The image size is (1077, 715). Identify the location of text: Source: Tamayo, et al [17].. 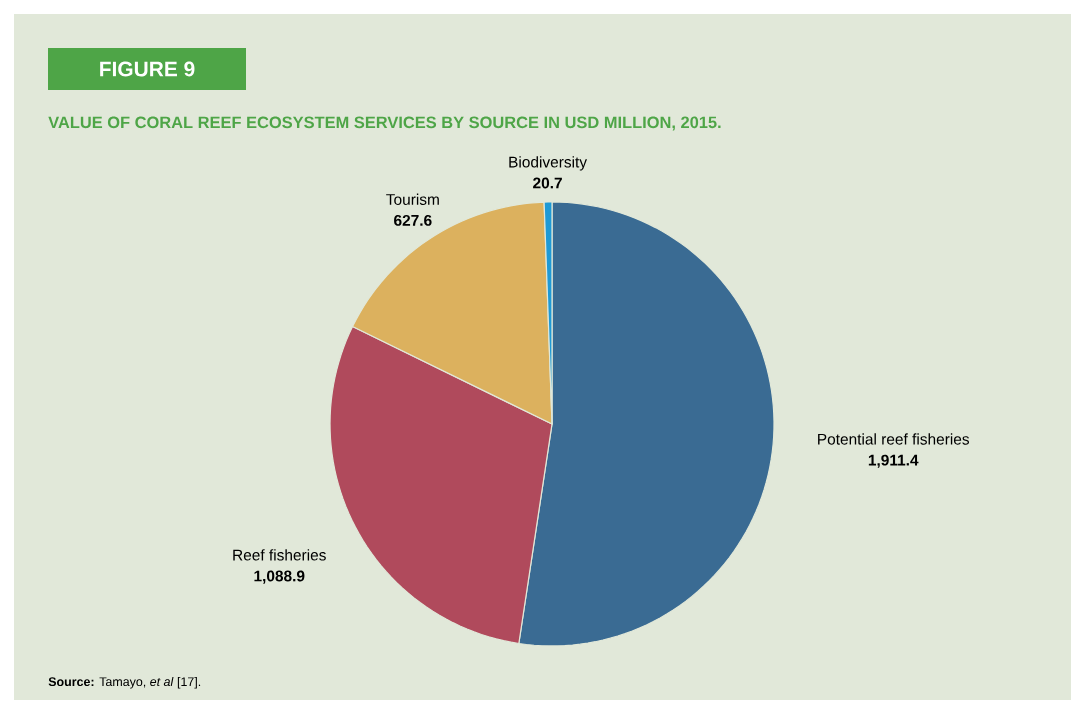
(124, 682).